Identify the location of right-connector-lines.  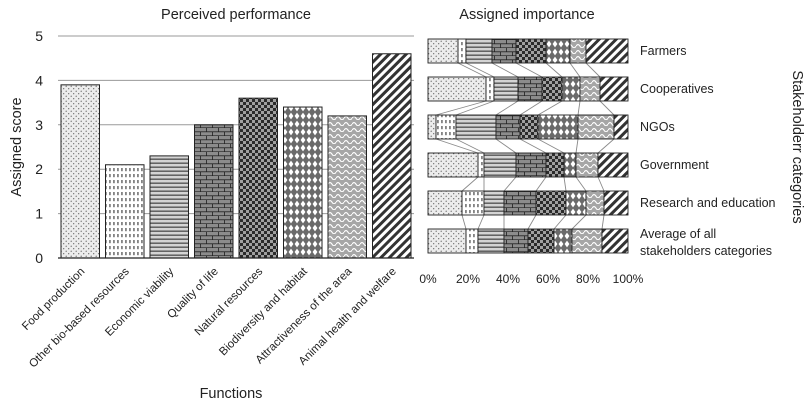
(525, 146).